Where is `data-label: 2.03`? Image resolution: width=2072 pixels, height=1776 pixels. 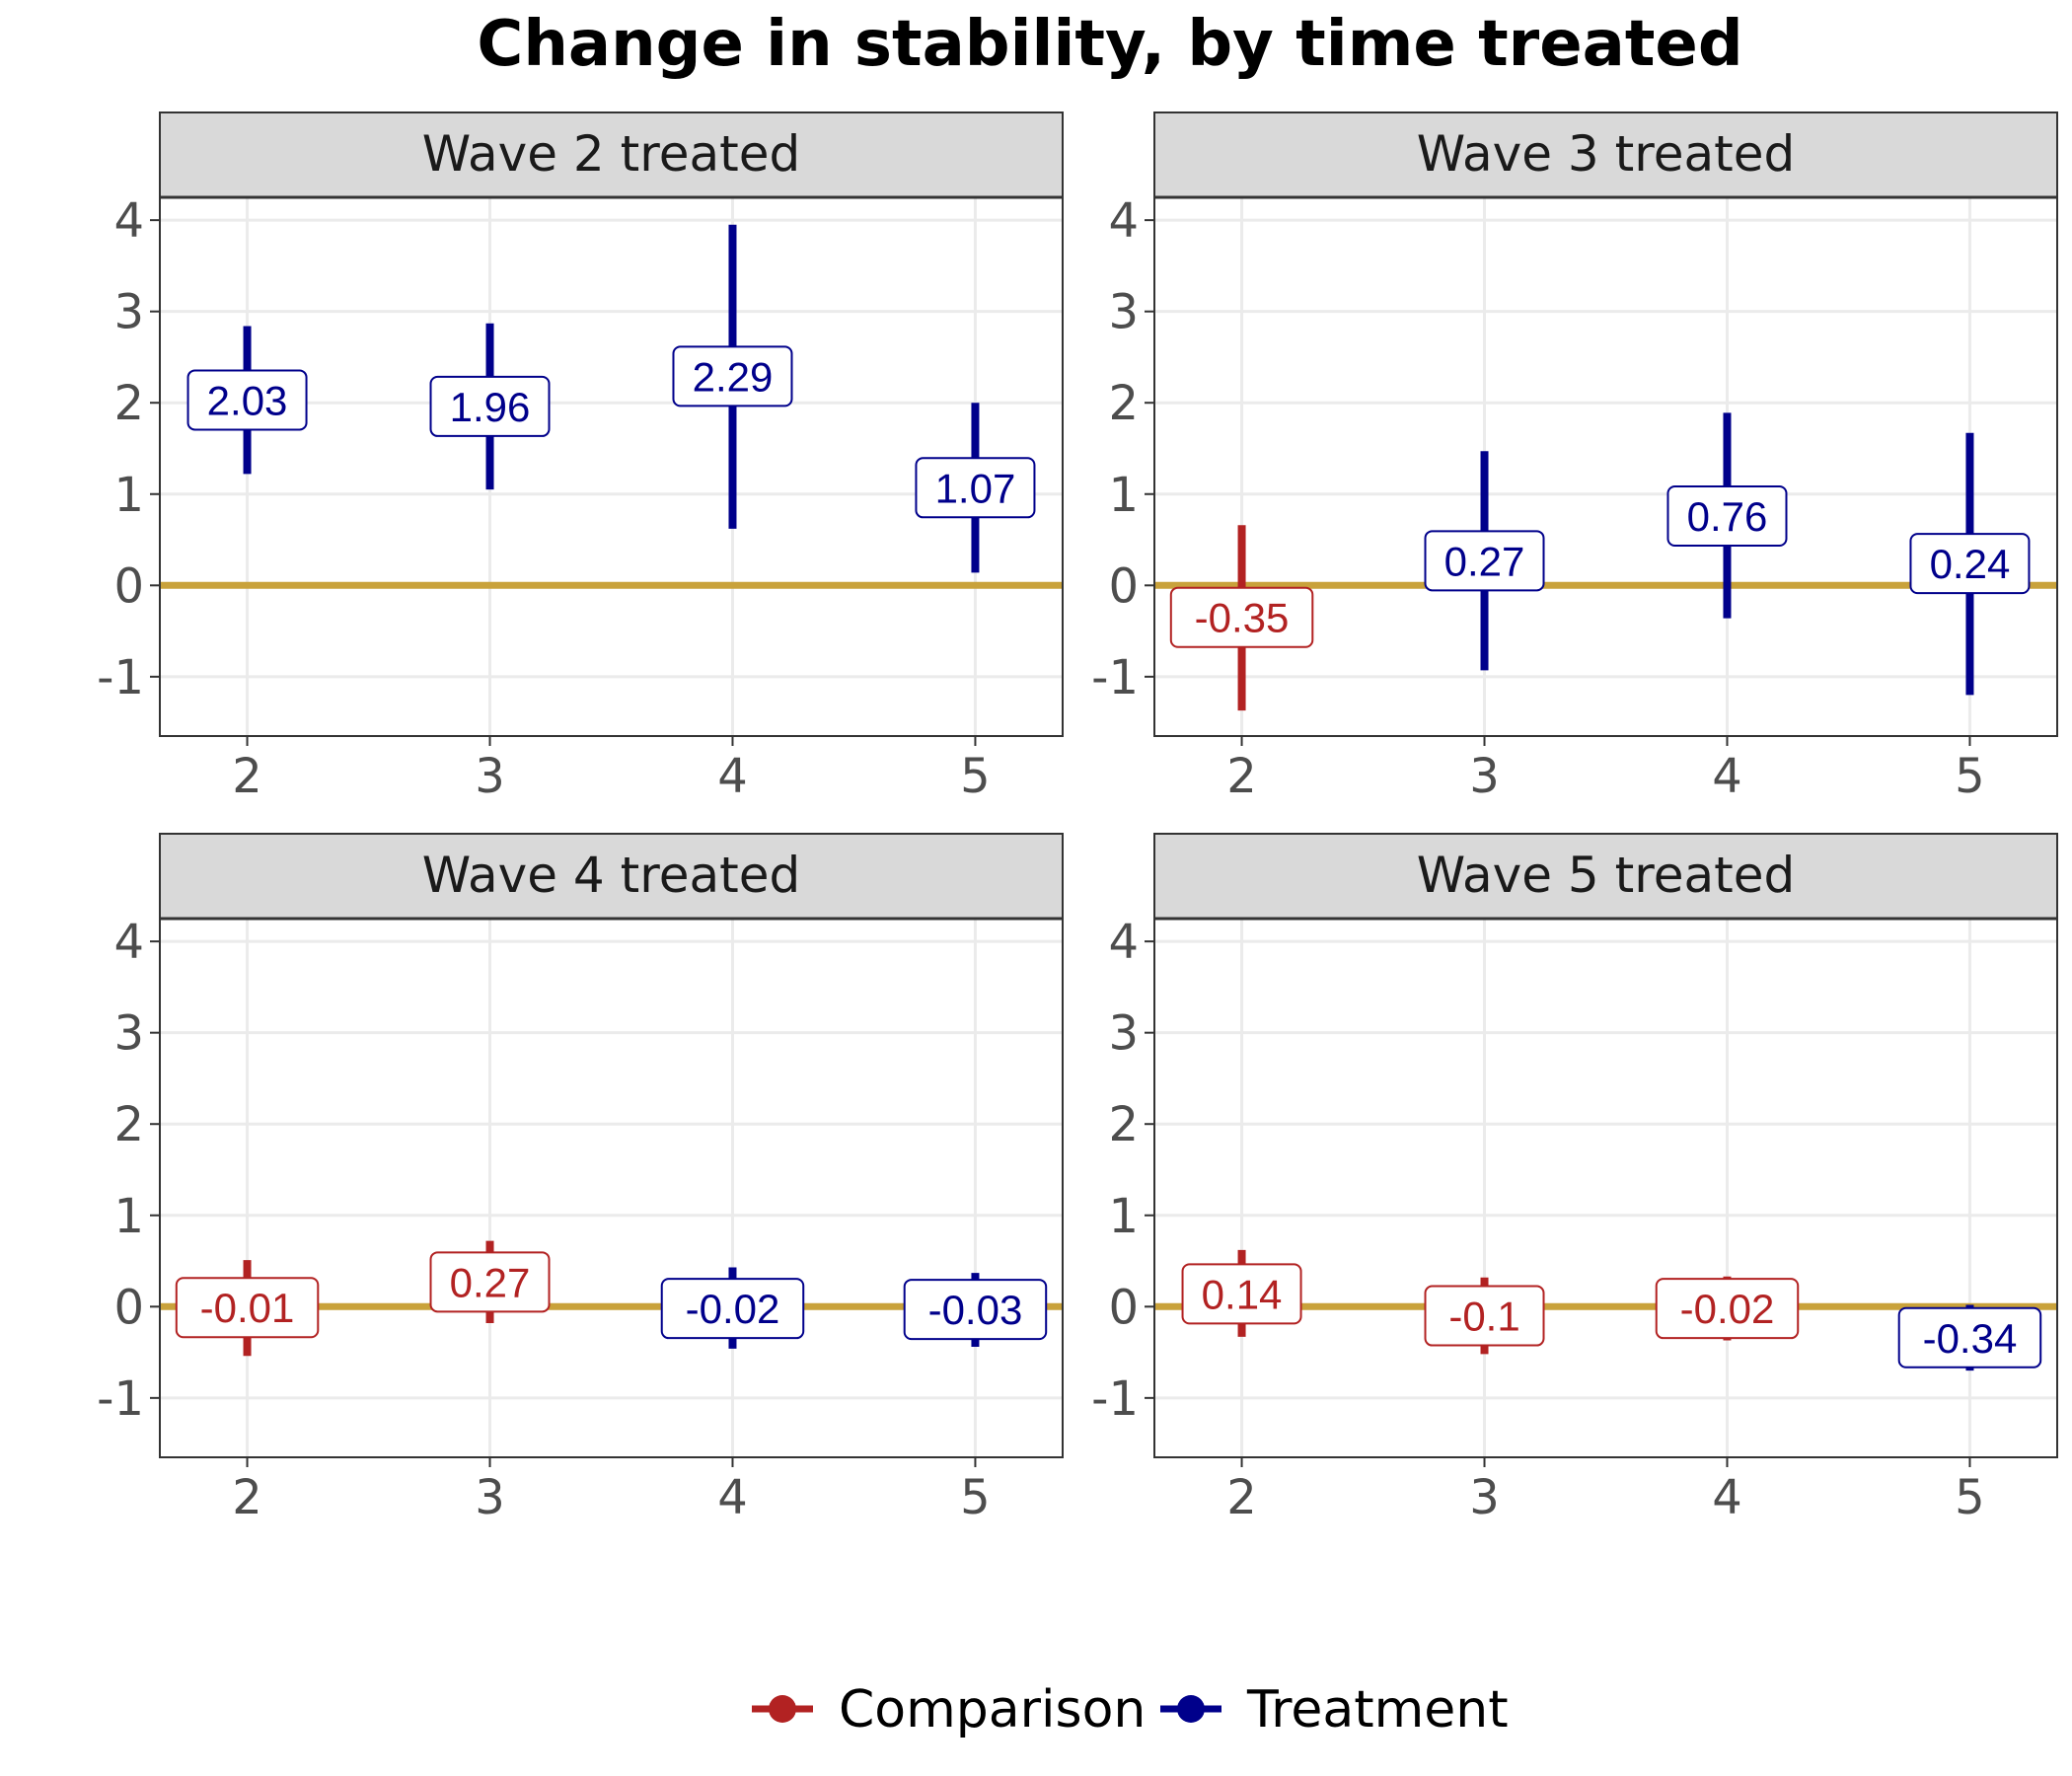 data-label: 2.03 is located at coordinates (248, 400).